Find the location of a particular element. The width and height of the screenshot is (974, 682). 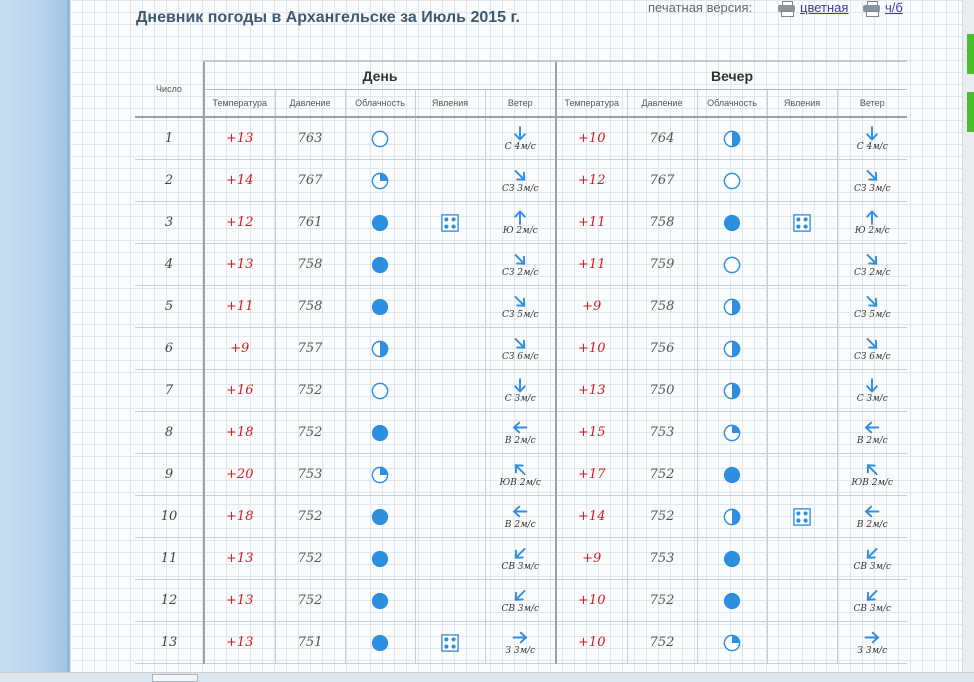

wind-label: ЮВ 2м/с is located at coordinates (520, 482).